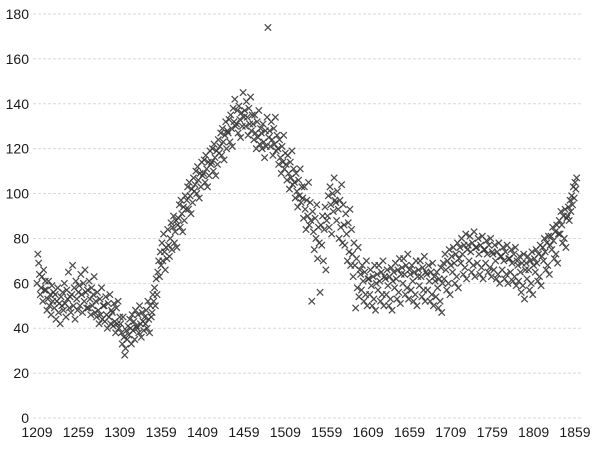 This screenshot has height=453, width=600. Describe the element at coordinates (21, 238) in the screenshot. I see `y-tick-label: 80` at that location.